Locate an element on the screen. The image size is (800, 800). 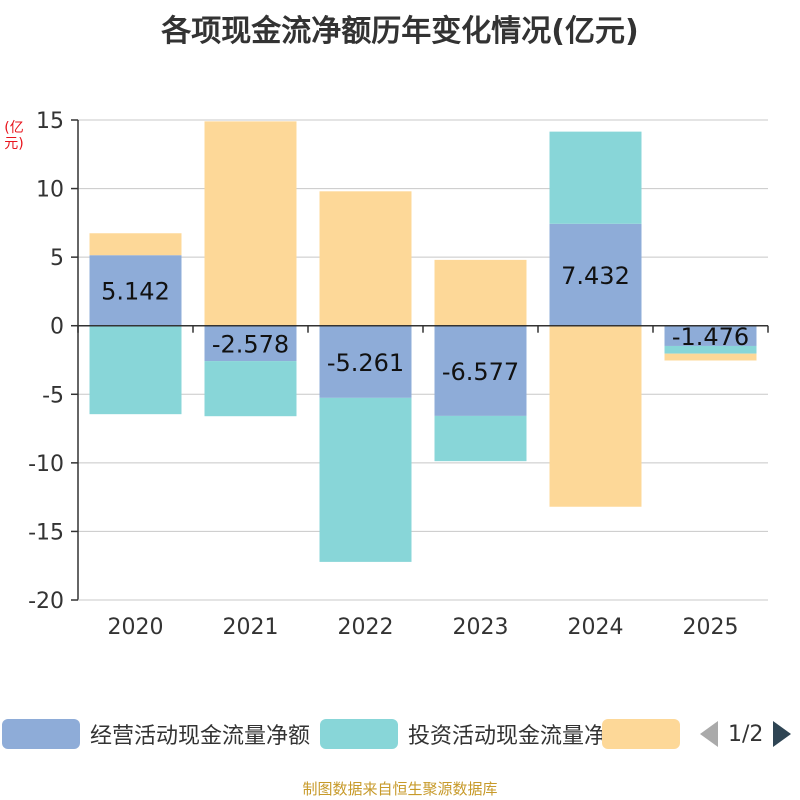
x-tick-label: 2022 is located at coordinates (366, 627).